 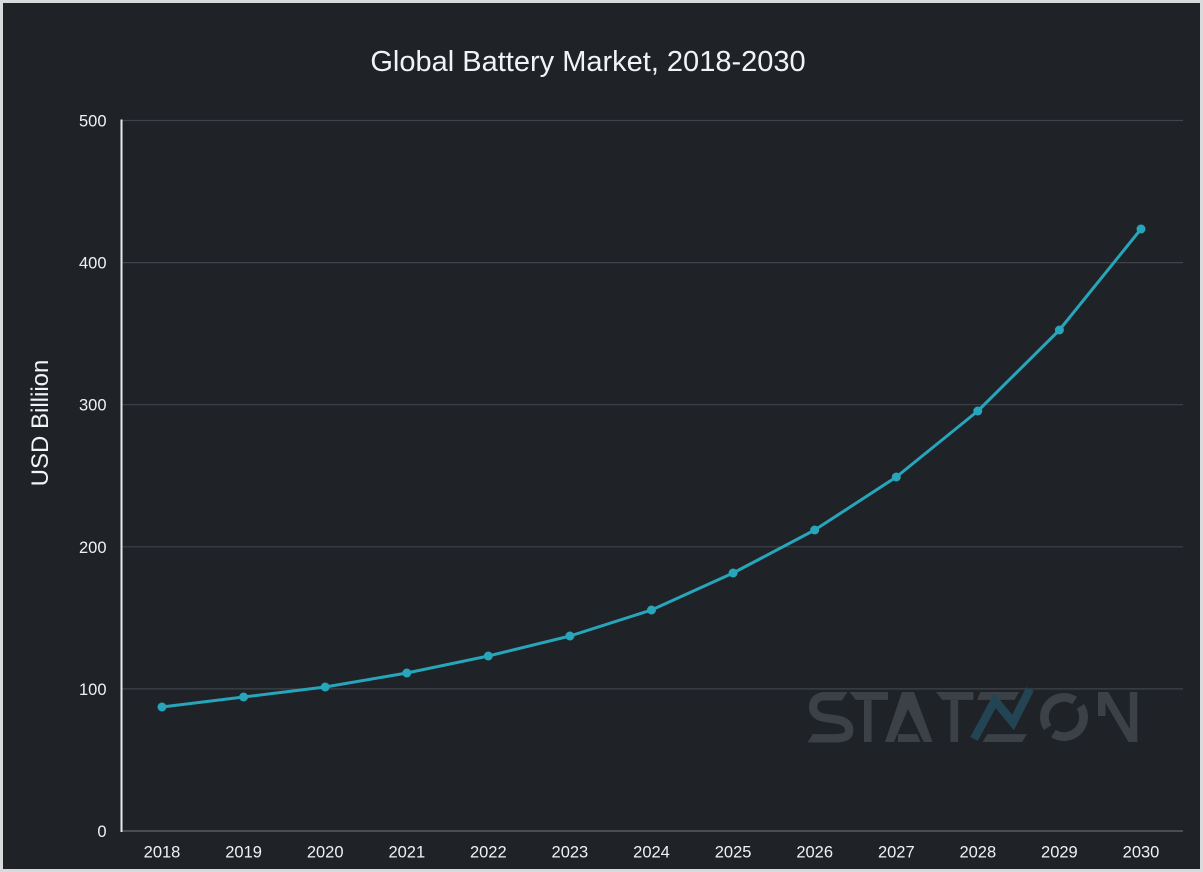 What do you see at coordinates (93, 690) in the screenshot?
I see `svg-text: 100` at bounding box center [93, 690].